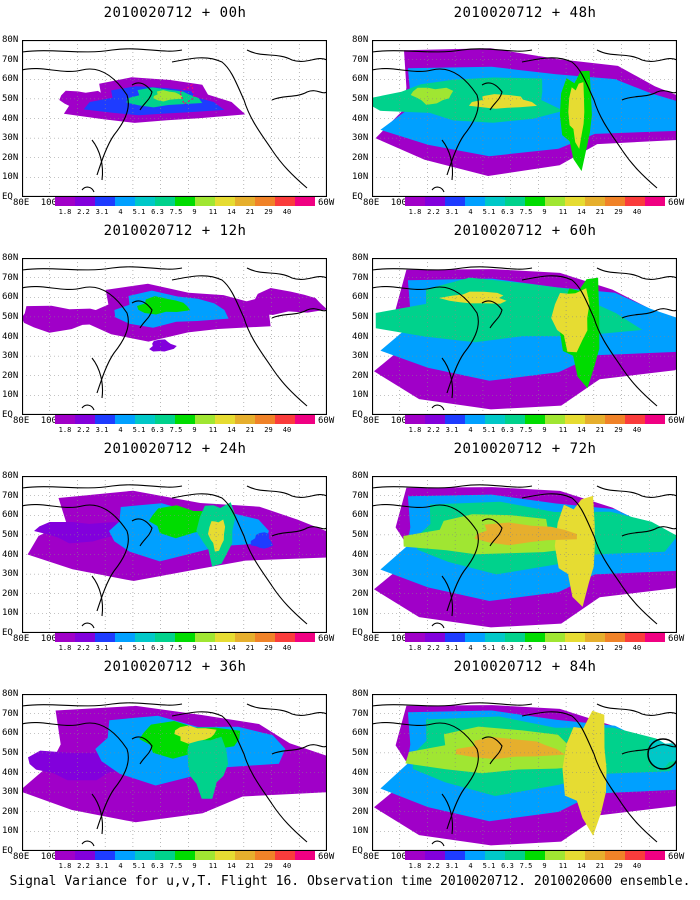 This screenshot has width=700, height=900. Describe the element at coordinates (360, 59) in the screenshot. I see `lat-tick-label: 70N` at that location.